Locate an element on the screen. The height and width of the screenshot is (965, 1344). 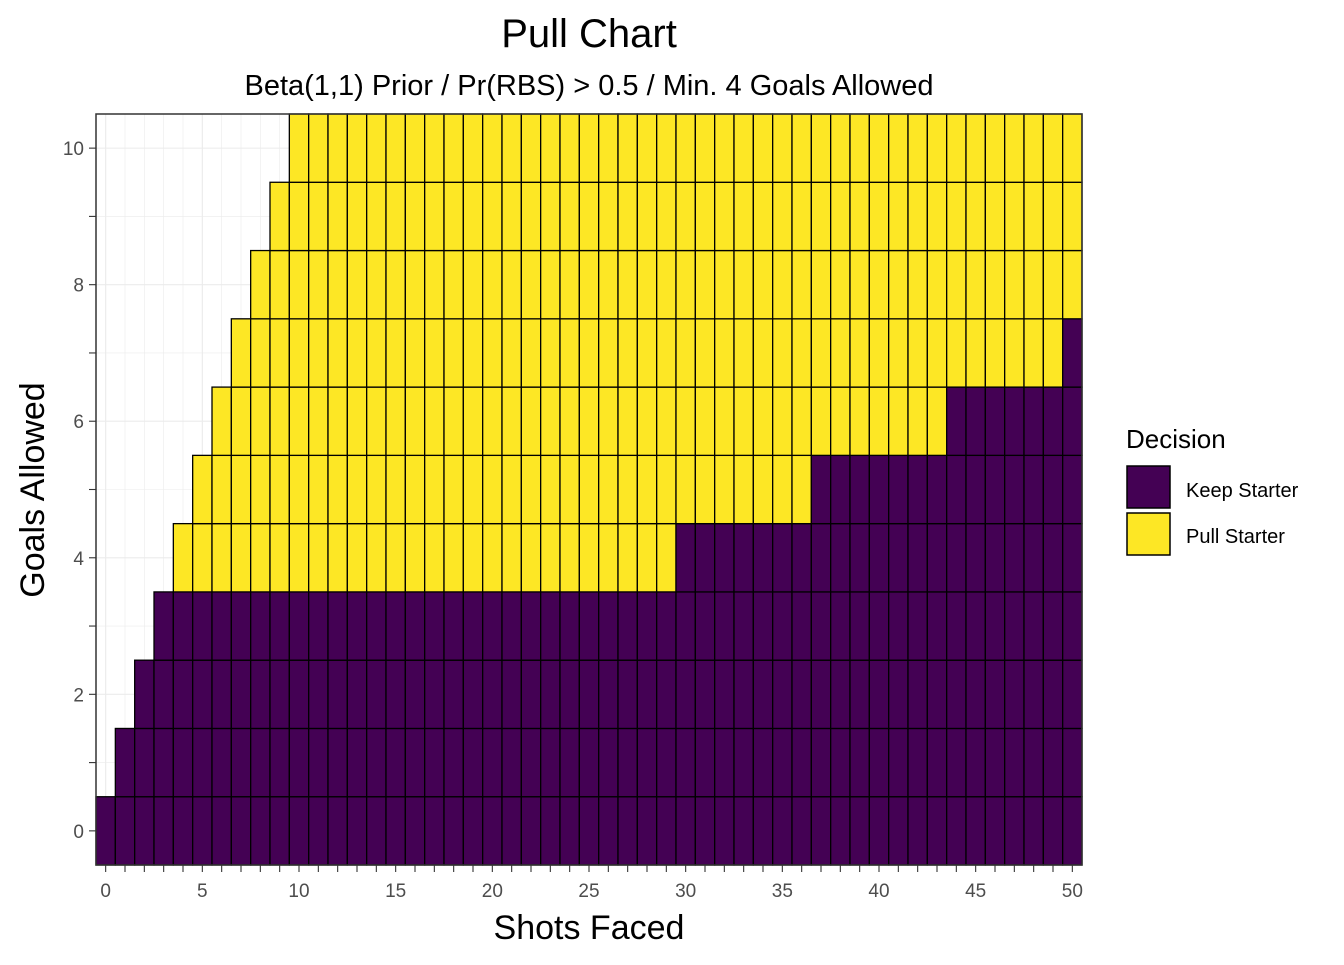
legend-label-pull-starter: Pull Starter is located at coordinates (1235, 537).